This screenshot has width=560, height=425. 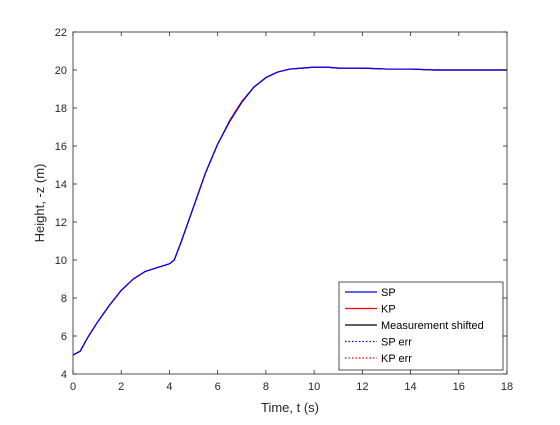 What do you see at coordinates (64, 299) in the screenshot?
I see `y-tick-label: 8` at bounding box center [64, 299].